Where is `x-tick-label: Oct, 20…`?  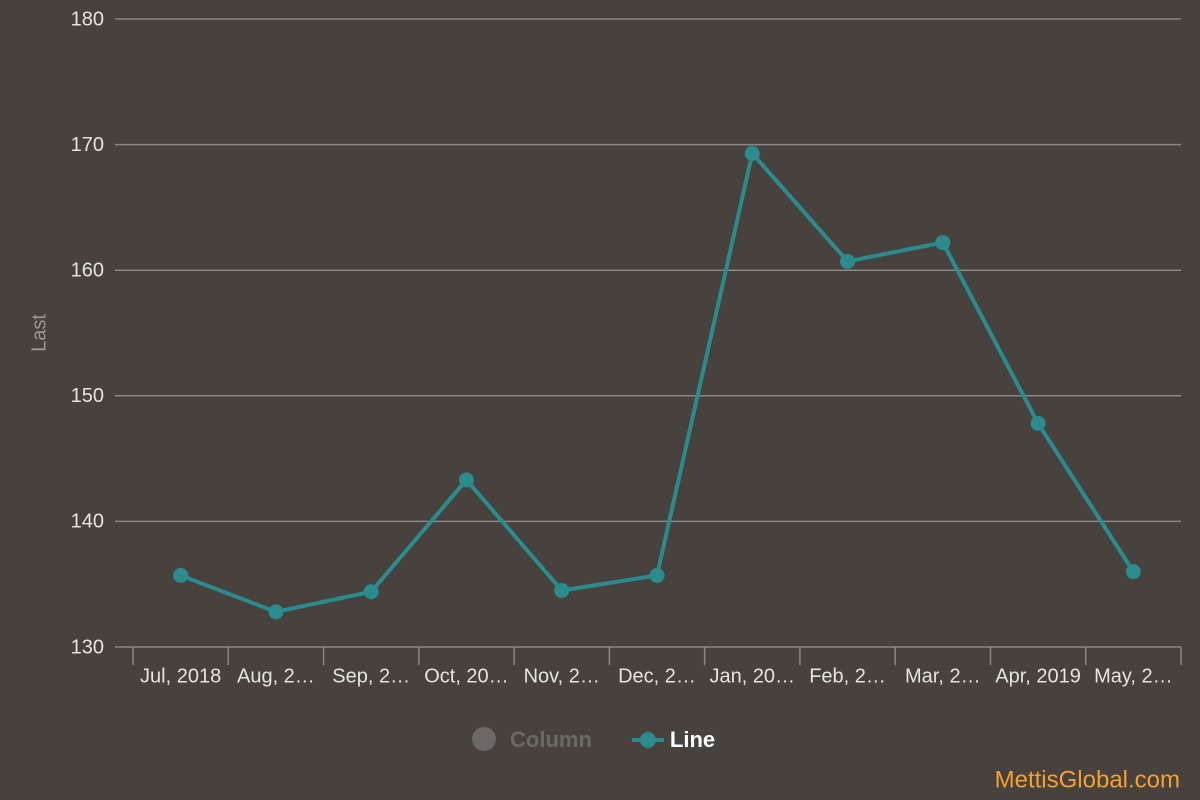 x-tick-label: Oct, 20… is located at coordinates (466, 676).